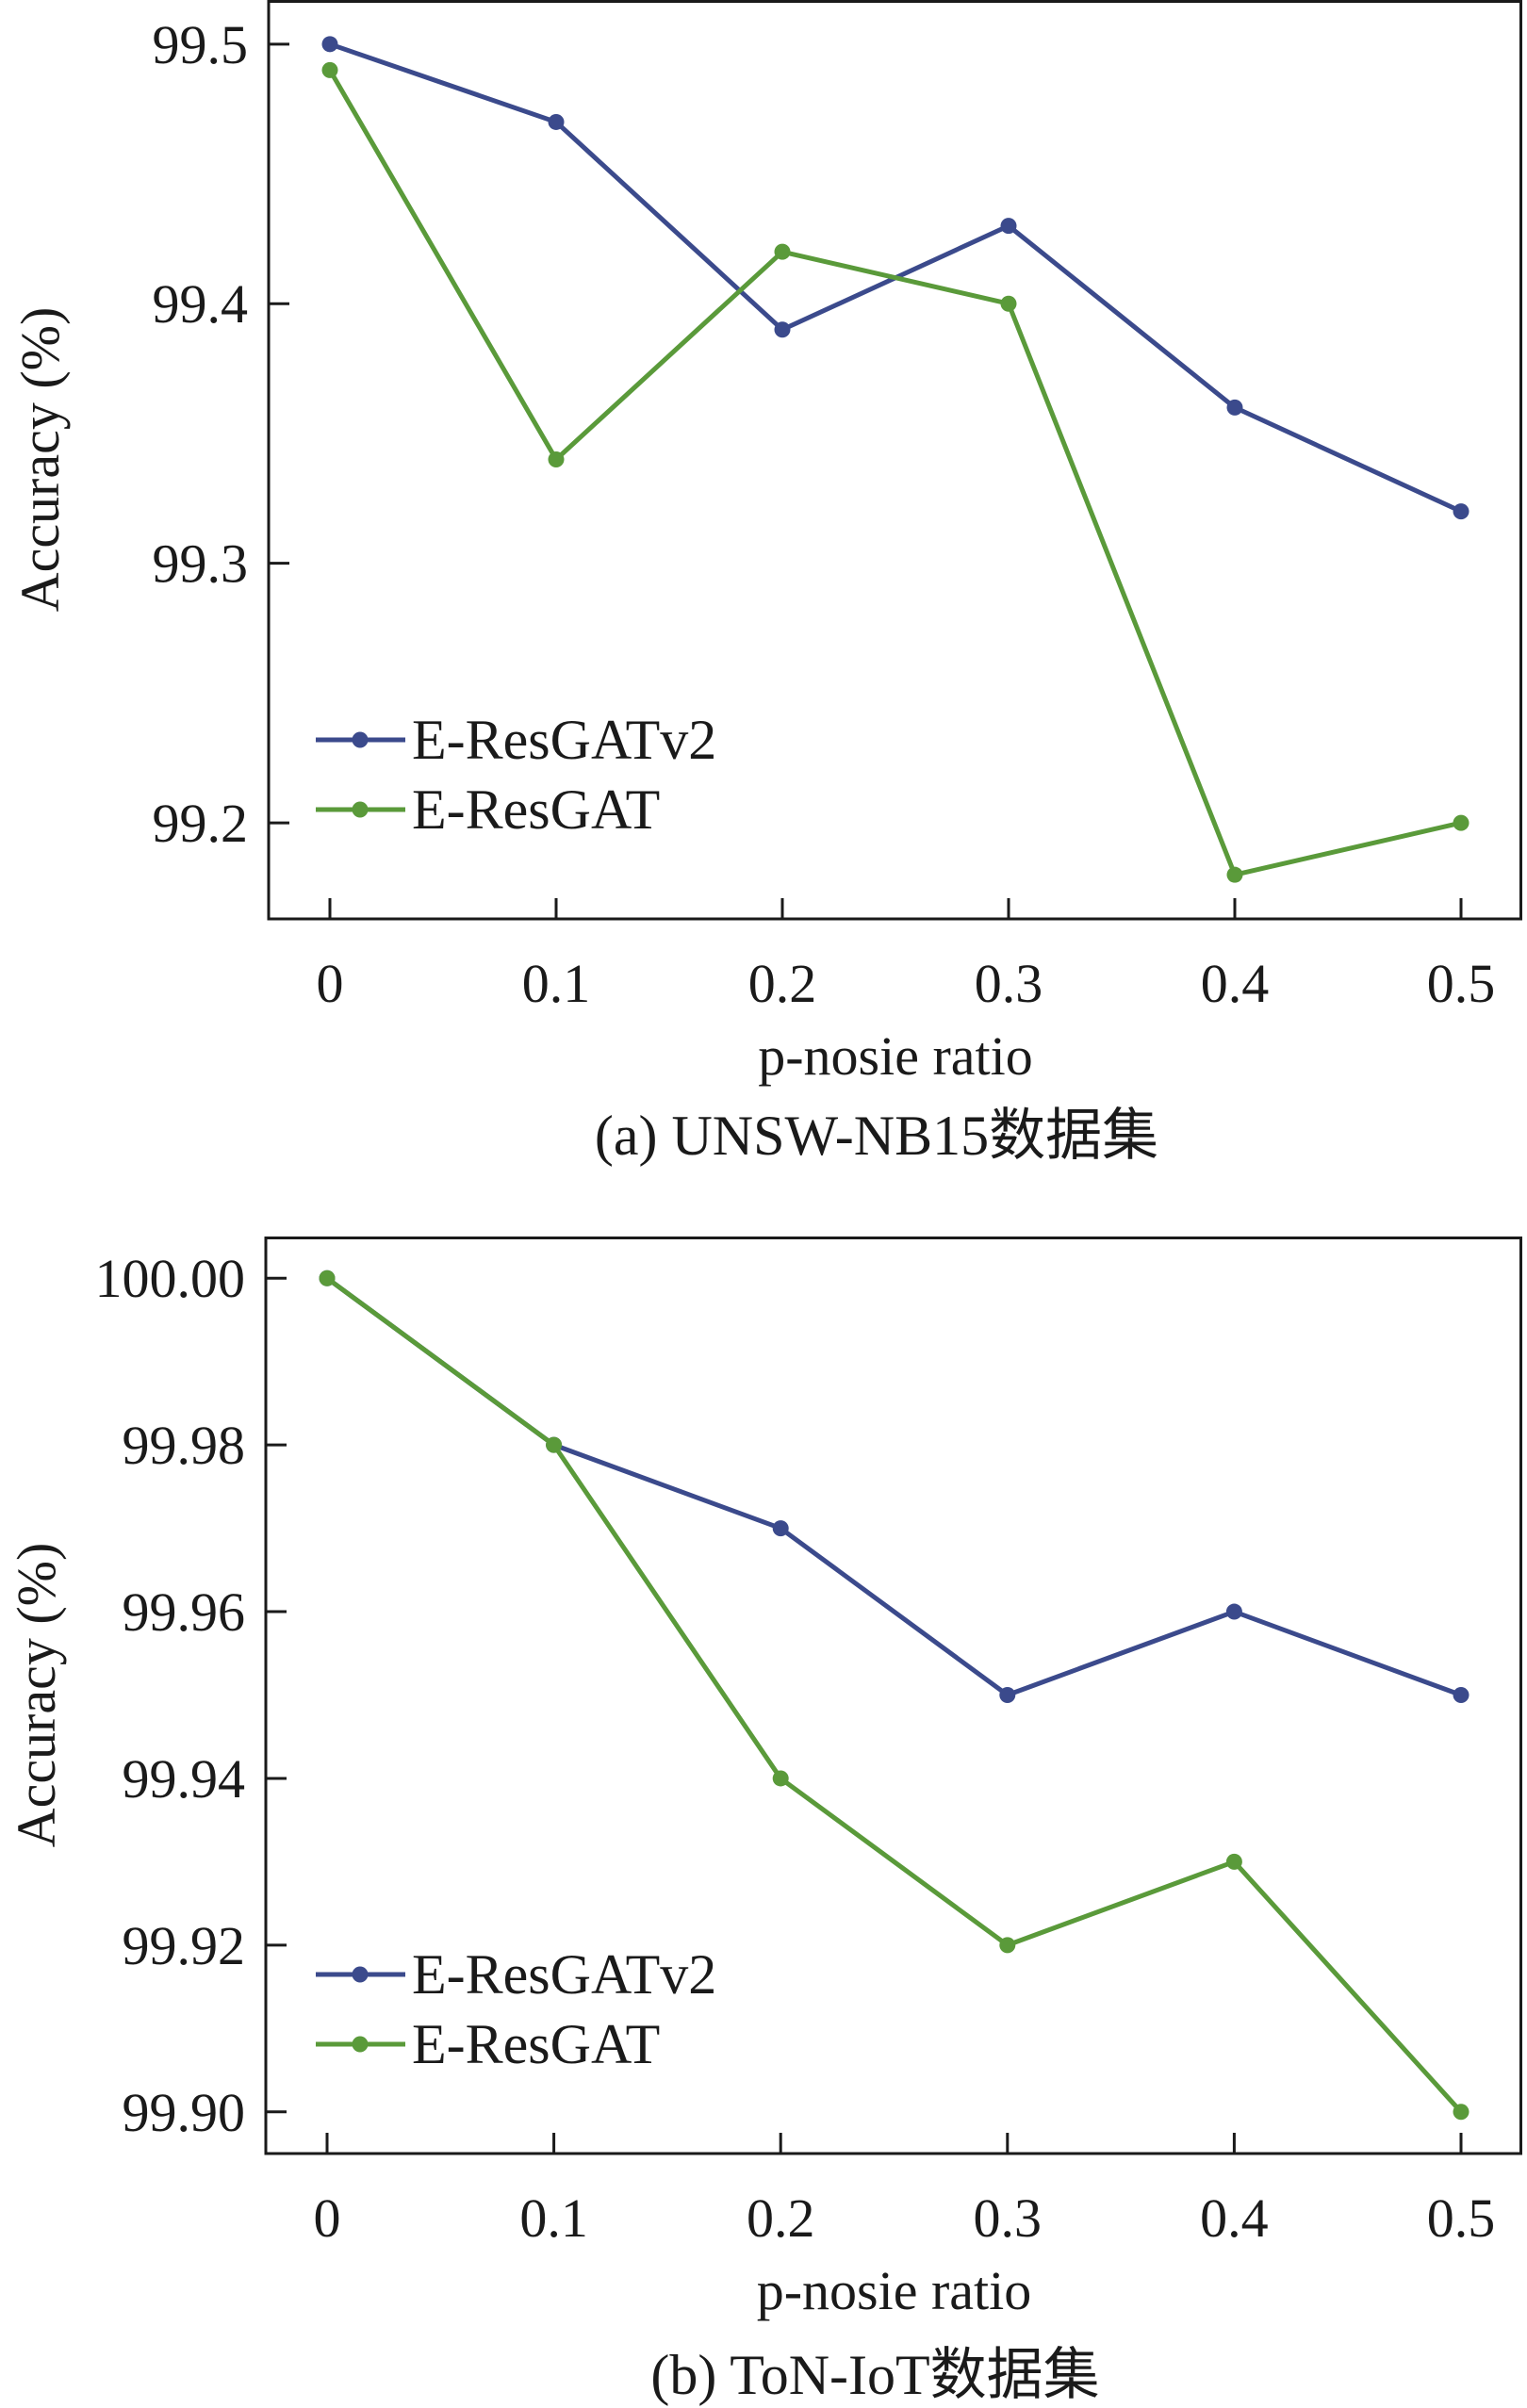 This screenshot has width=1527, height=2408. I want to click on figure-caption: (b) ToN-IoT数据集, so click(874, 2375).